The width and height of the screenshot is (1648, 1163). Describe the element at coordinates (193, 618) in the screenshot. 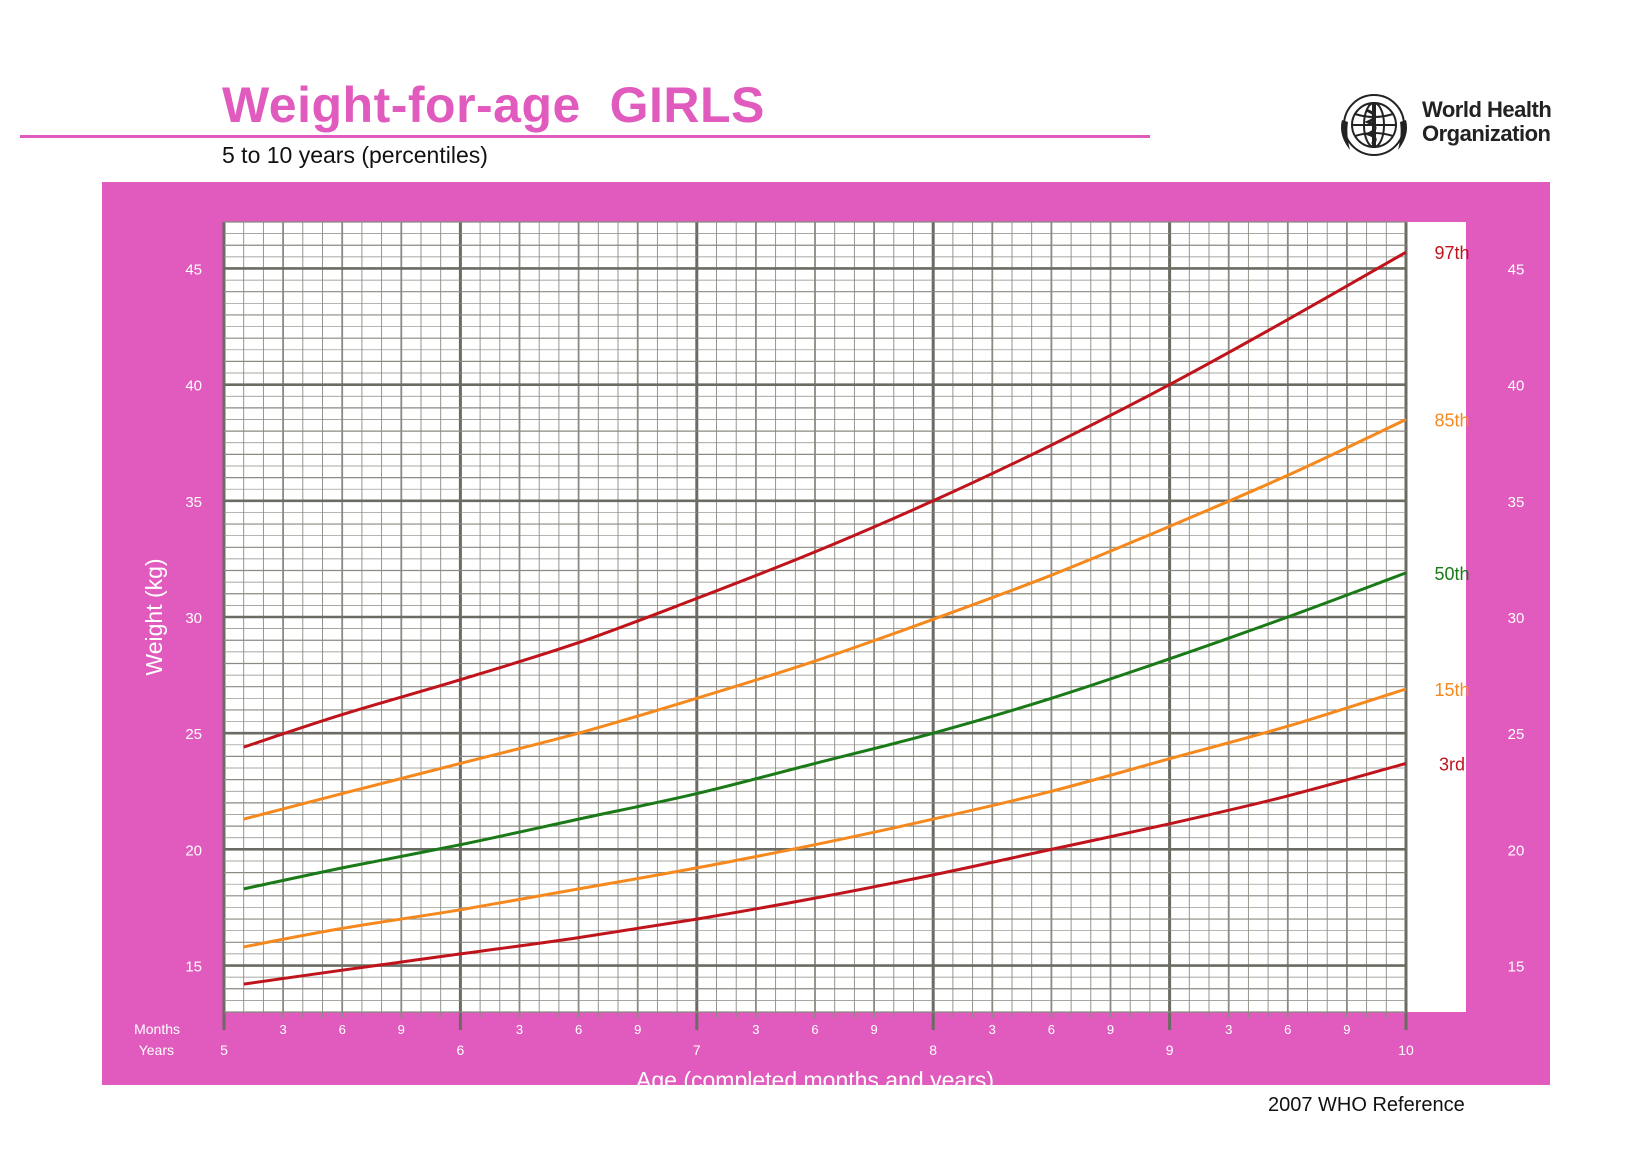

I see `y-tick-label-left: 30` at that location.